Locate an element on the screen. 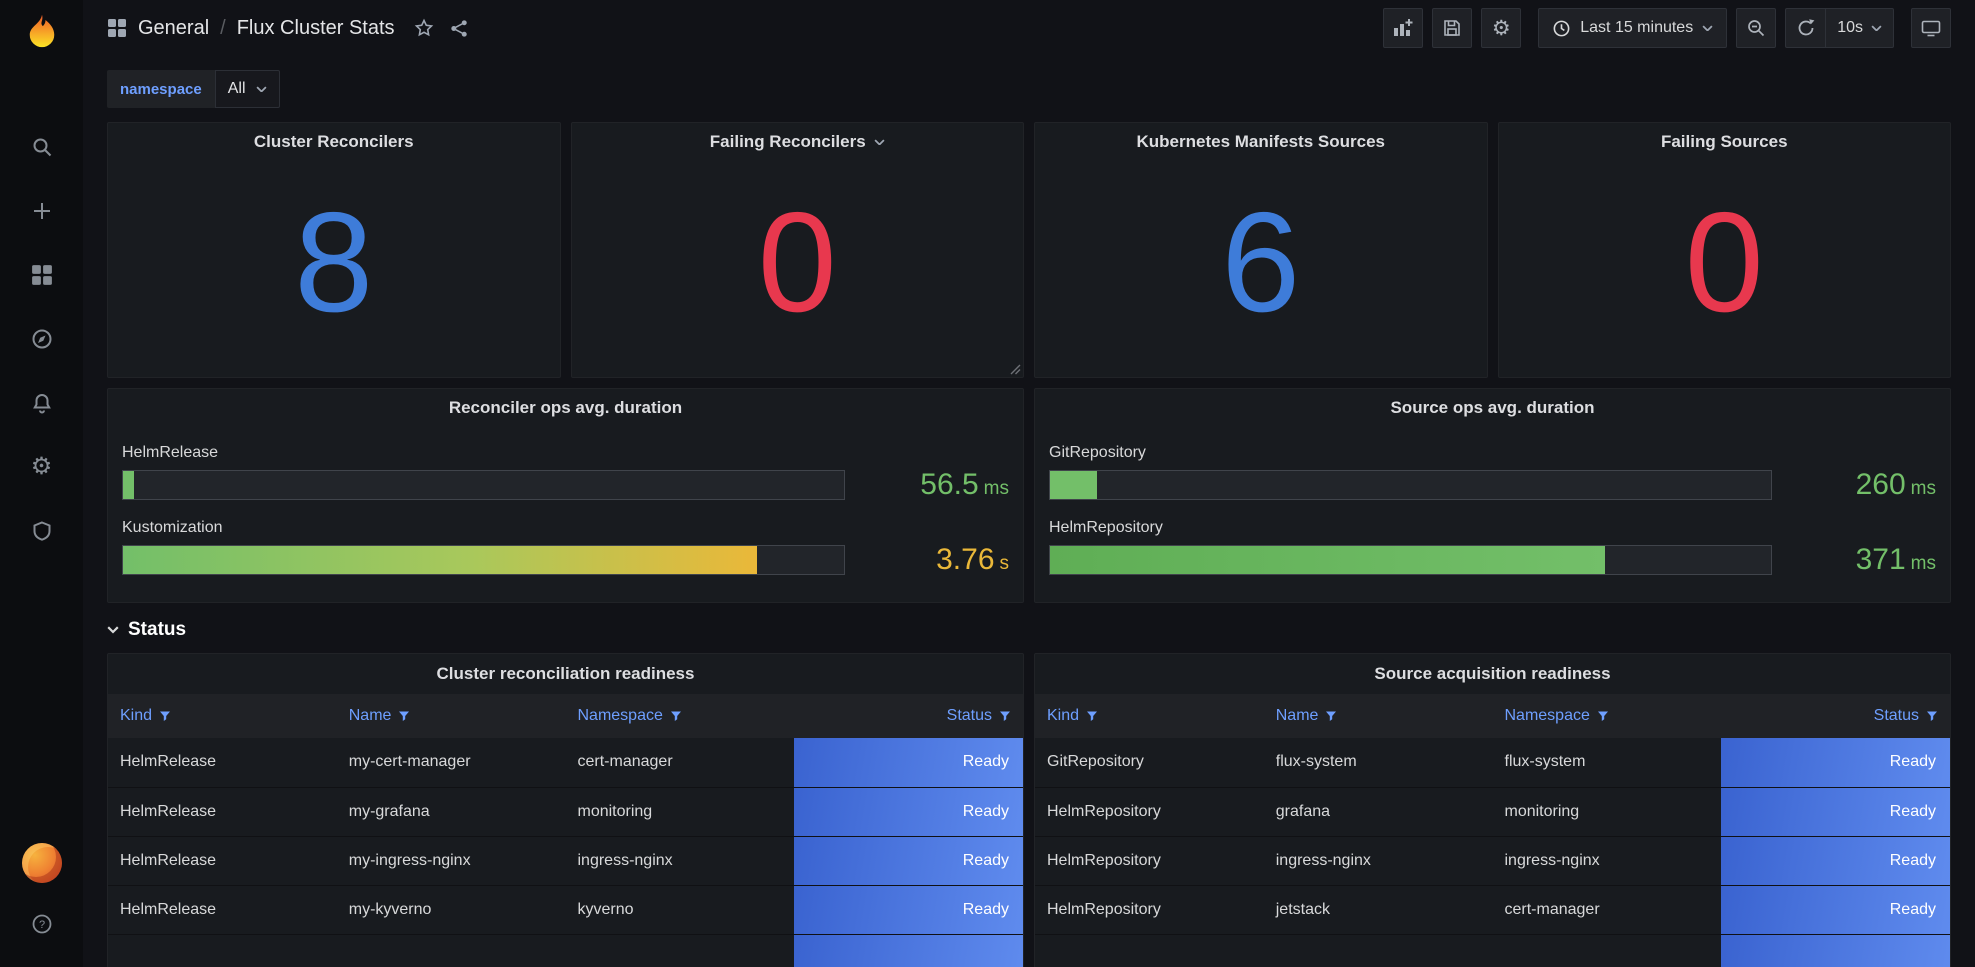 The image size is (1975, 967). cell-kind: HelmRelease is located at coordinates (222, 763).